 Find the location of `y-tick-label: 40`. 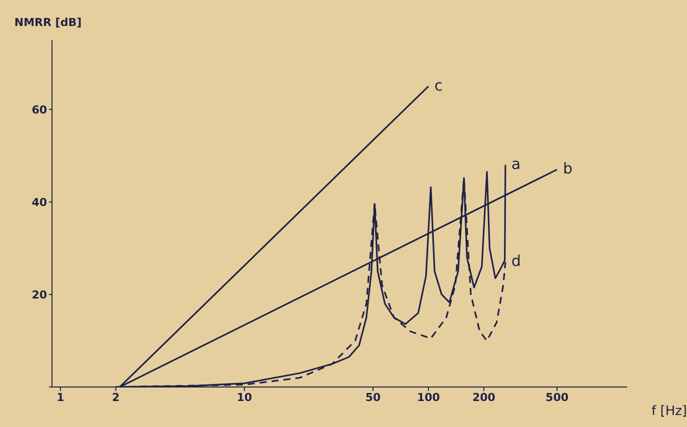

y-tick-label: 40 is located at coordinates (40, 202).